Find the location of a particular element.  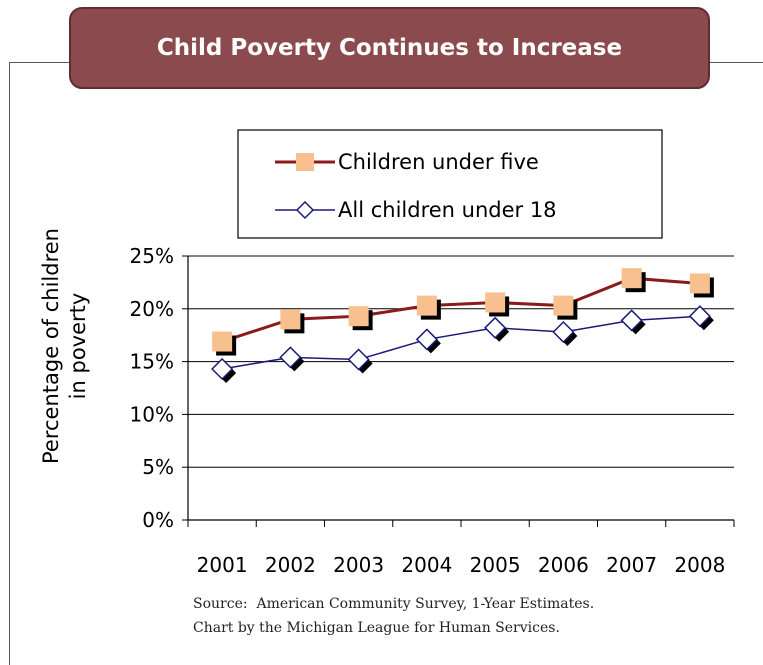

chart-title: Child Poverty Continues to Increase is located at coordinates (389, 48).